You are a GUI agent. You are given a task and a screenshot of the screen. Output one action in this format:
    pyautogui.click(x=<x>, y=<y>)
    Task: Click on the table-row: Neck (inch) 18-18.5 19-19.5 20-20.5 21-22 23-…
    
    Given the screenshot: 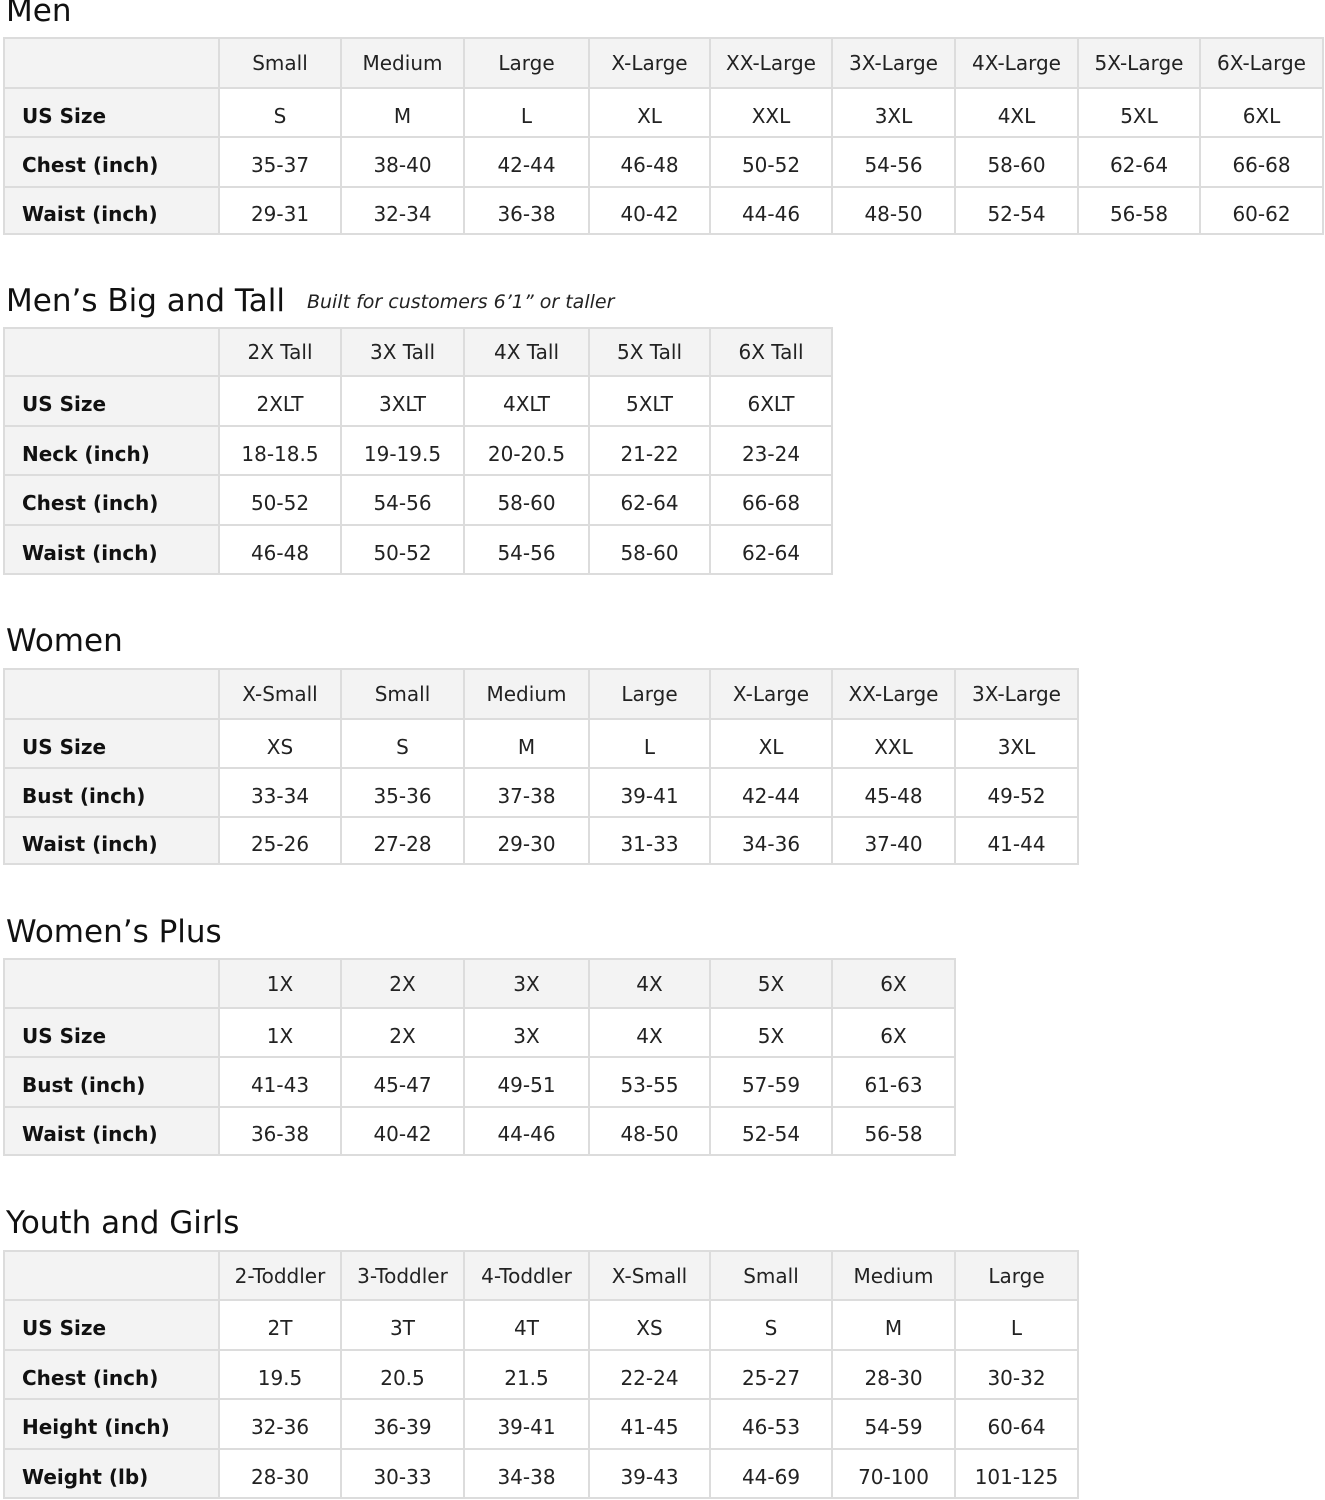 What is the action you would take?
    pyautogui.click(x=418, y=450)
    